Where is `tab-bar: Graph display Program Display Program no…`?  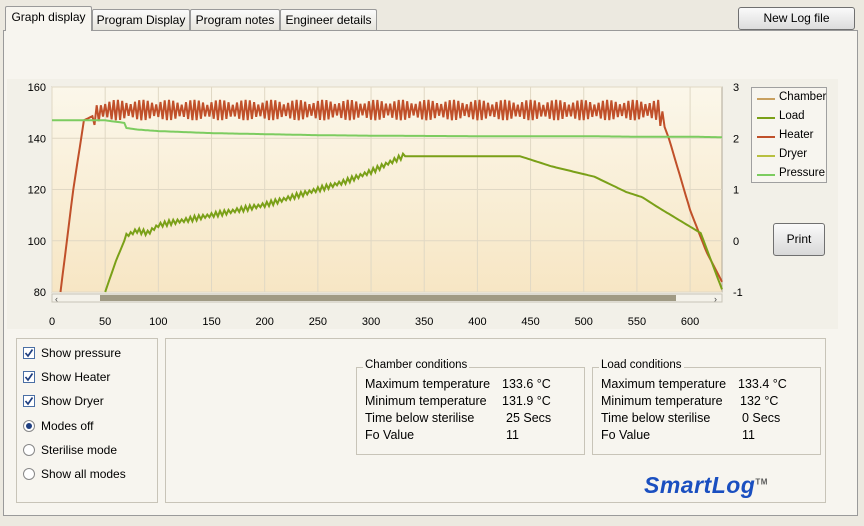 tab-bar: Graph display Program Display Program no… is located at coordinates (432, 15).